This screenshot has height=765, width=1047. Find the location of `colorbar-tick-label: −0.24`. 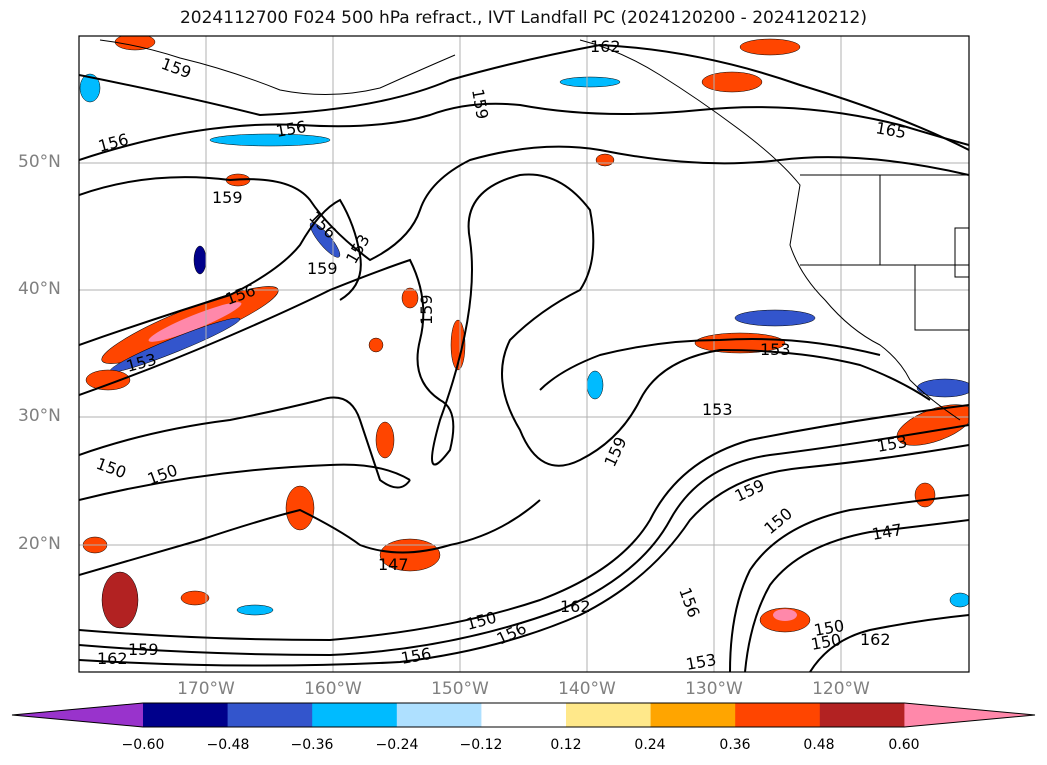

colorbar-tick-label: −0.24 is located at coordinates (397, 745).